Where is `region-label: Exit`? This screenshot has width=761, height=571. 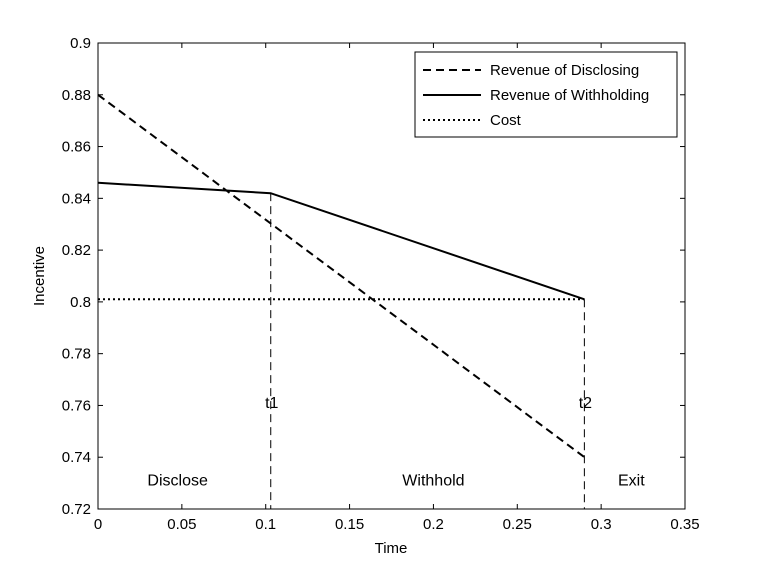
region-label: Exit is located at coordinates (631, 481).